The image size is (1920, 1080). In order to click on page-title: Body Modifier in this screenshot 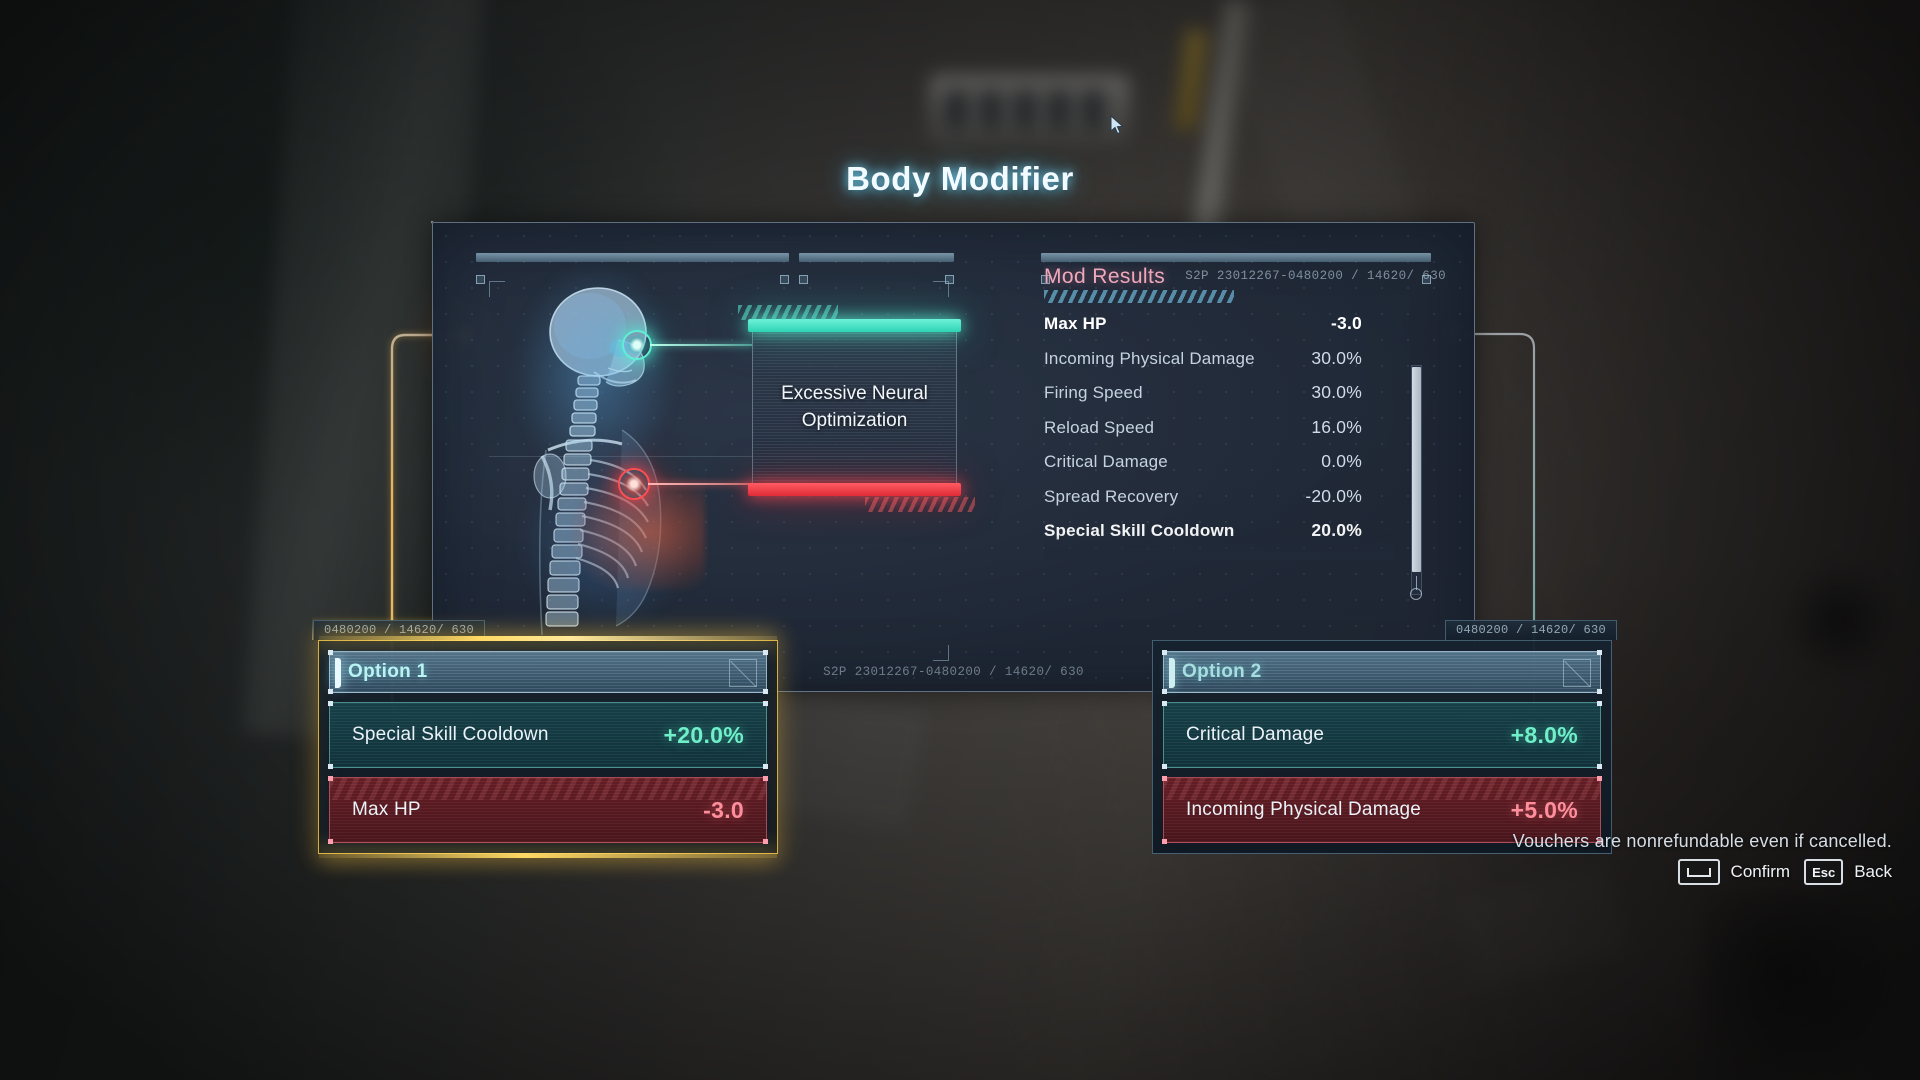, I will do `click(960, 178)`.